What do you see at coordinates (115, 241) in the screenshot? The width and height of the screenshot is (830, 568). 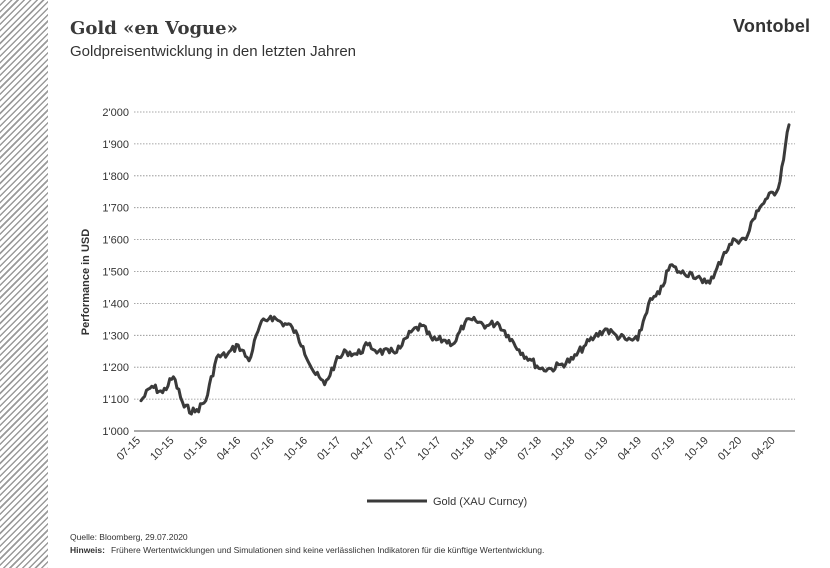 I see `y-tick-label: 1'600` at bounding box center [115, 241].